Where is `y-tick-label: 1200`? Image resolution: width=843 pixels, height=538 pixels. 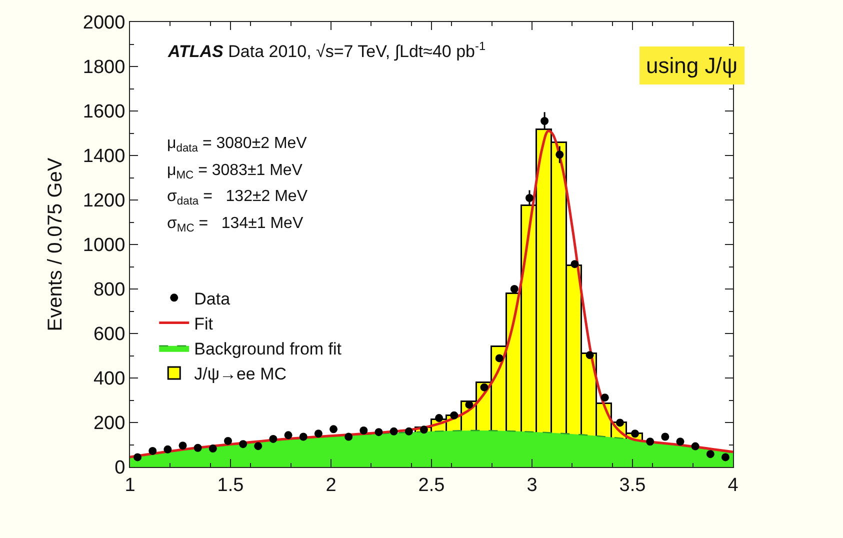
y-tick-label: 1200 is located at coordinates (104, 201).